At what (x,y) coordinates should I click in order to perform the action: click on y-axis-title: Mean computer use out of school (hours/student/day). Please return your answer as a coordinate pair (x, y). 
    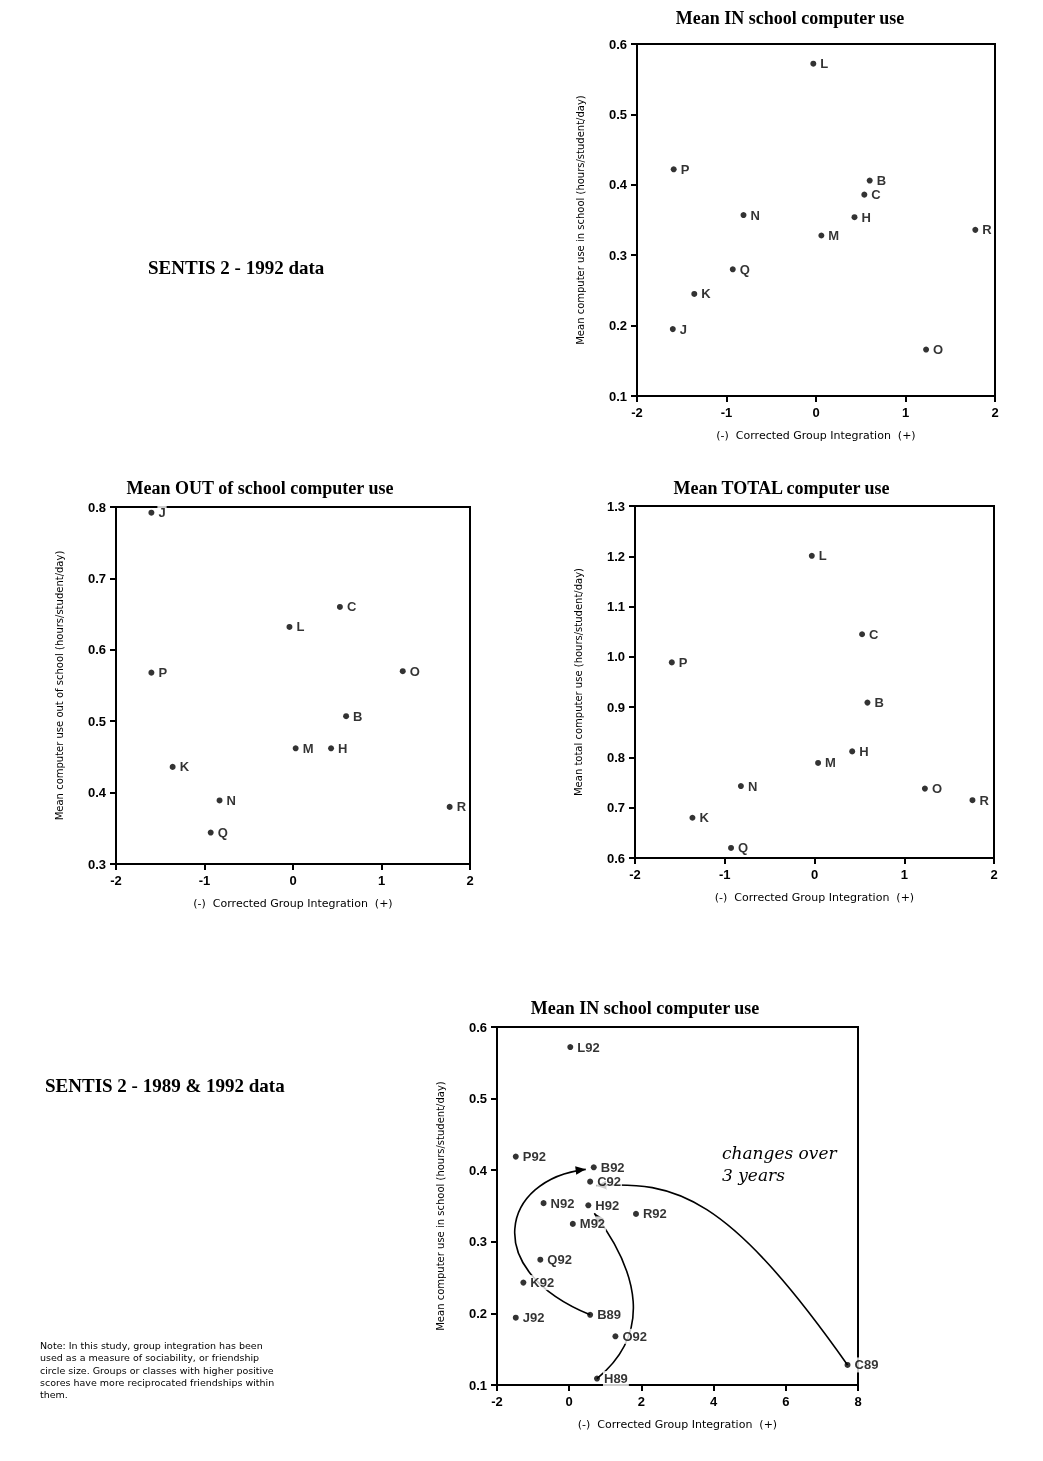
    Looking at the image, I should click on (59, 685).